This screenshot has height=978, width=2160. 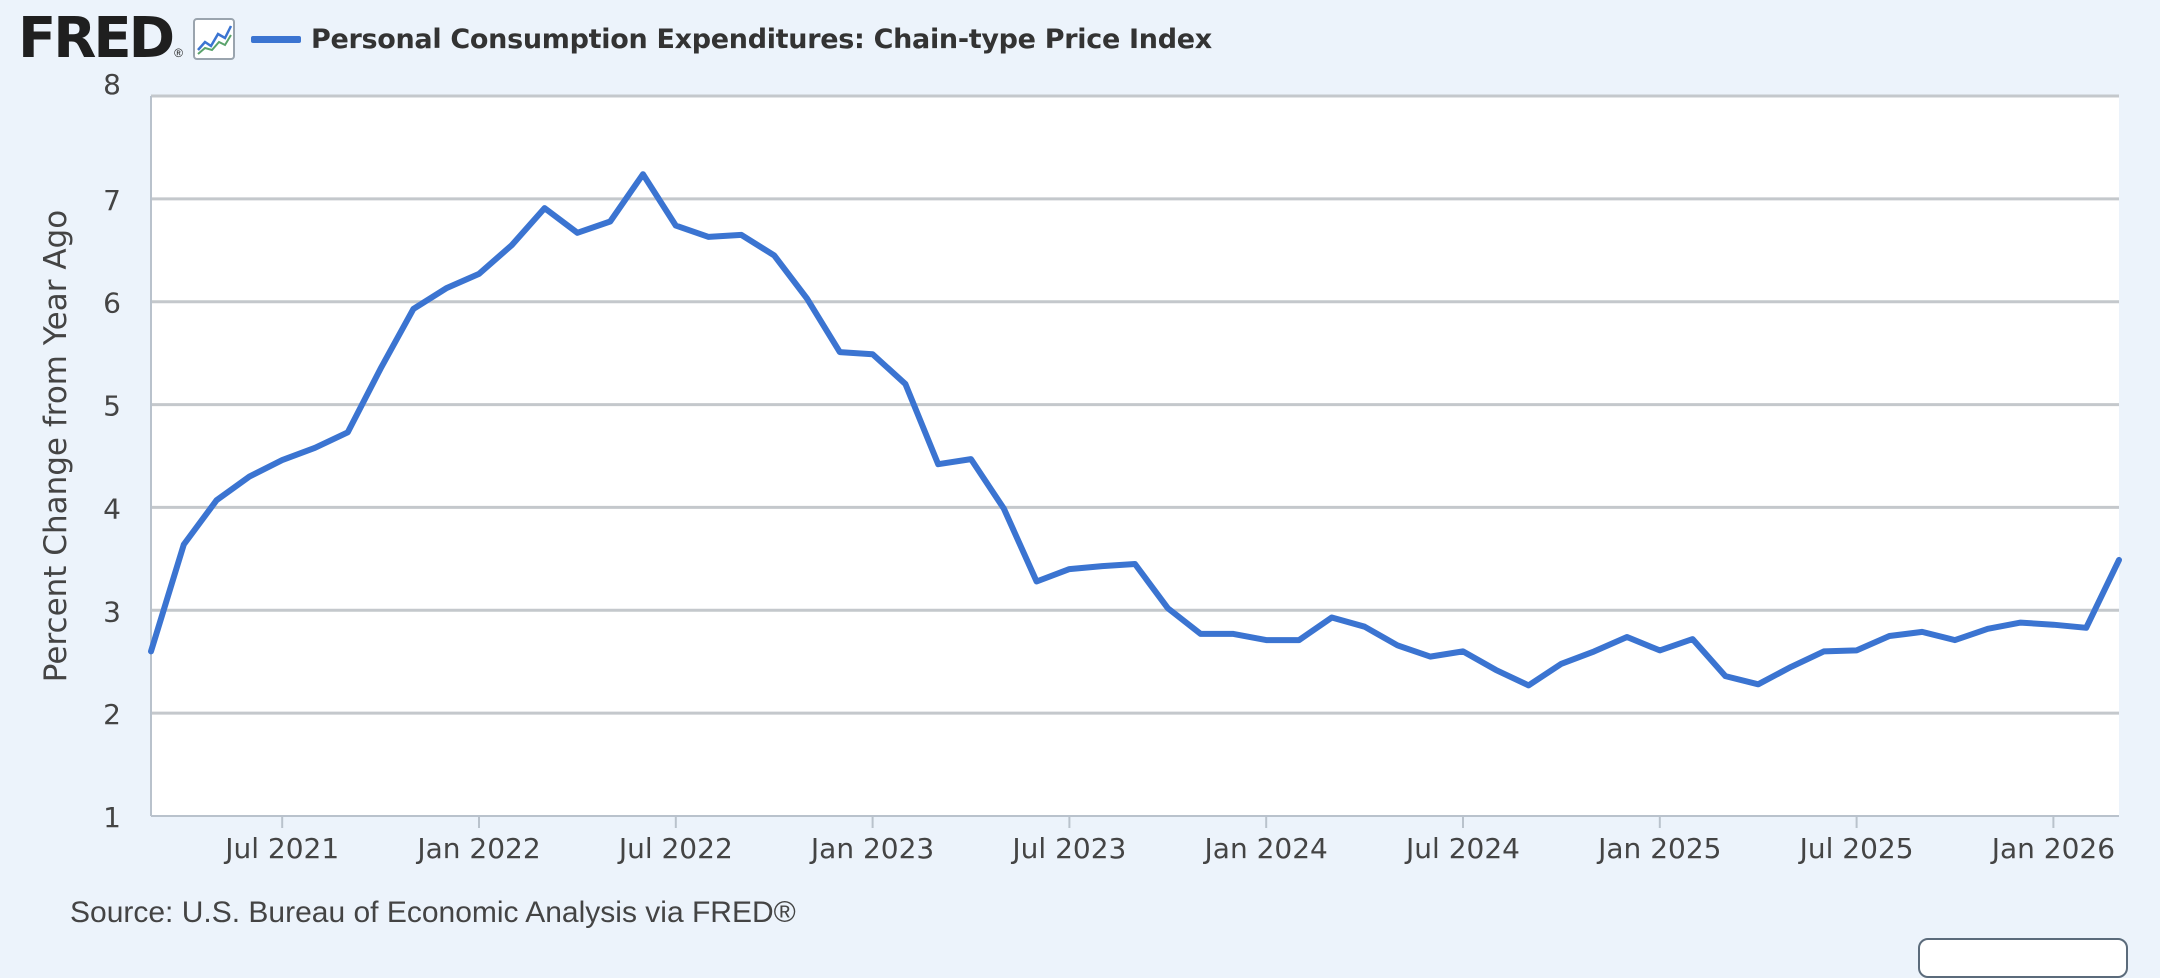 What do you see at coordinates (112, 508) in the screenshot?
I see `y-tick-label: 4` at bounding box center [112, 508].